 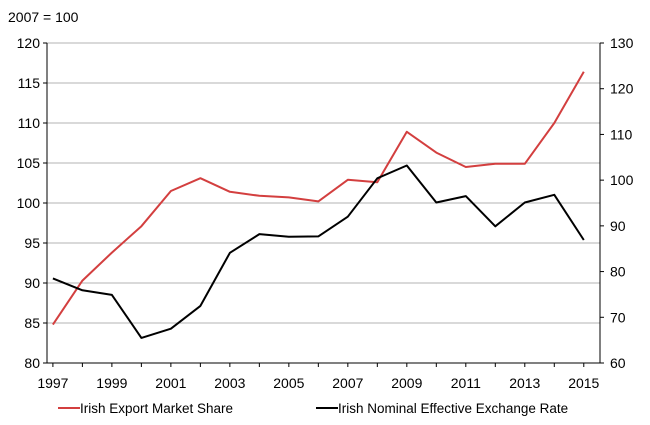 I want to click on left-tick-label: 100, so click(x=29, y=203).